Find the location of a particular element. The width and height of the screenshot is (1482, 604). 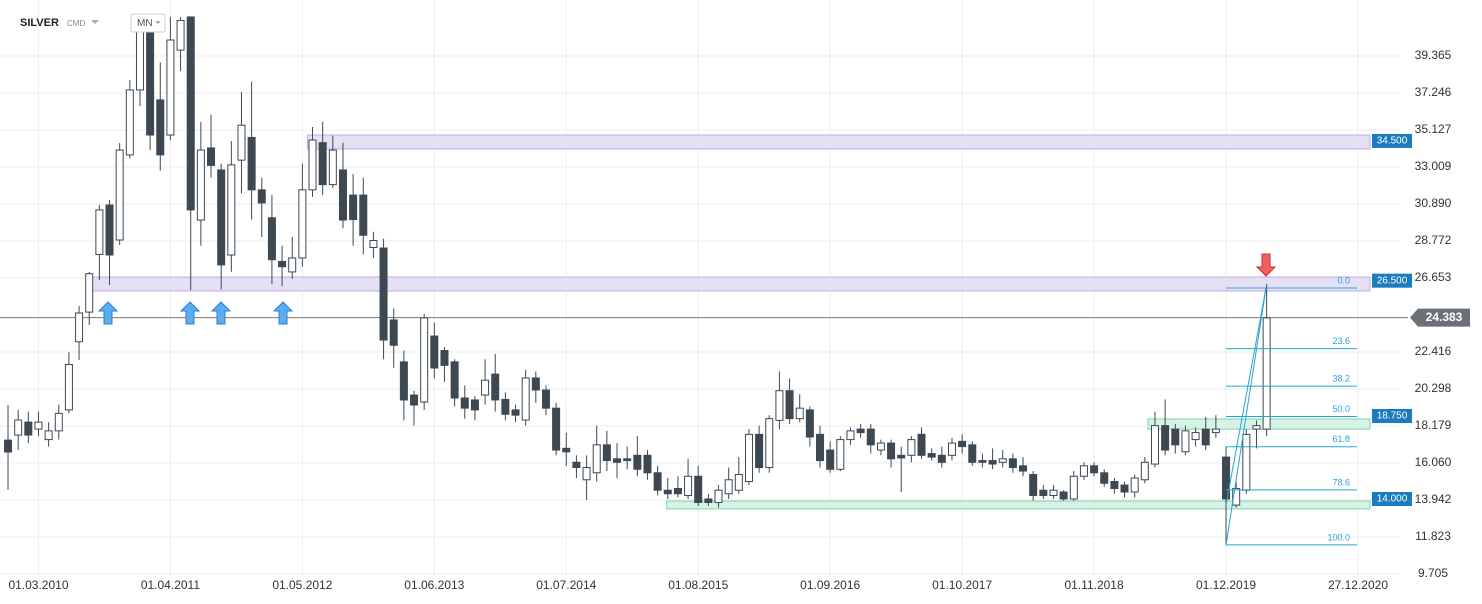

x-tick-label: 01.09.2016 is located at coordinates (830, 585).